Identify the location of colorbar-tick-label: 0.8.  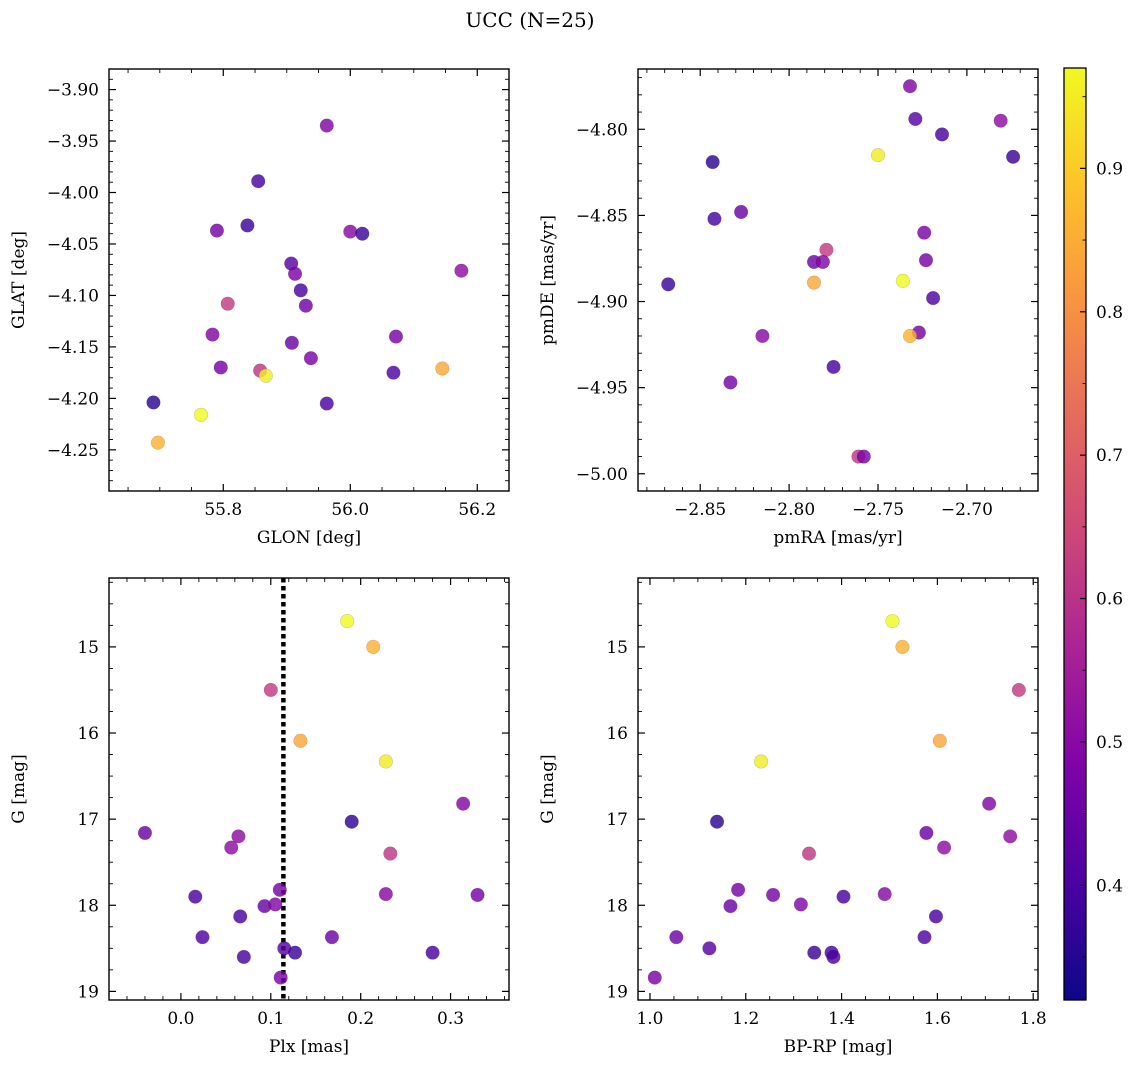
(1109, 313).